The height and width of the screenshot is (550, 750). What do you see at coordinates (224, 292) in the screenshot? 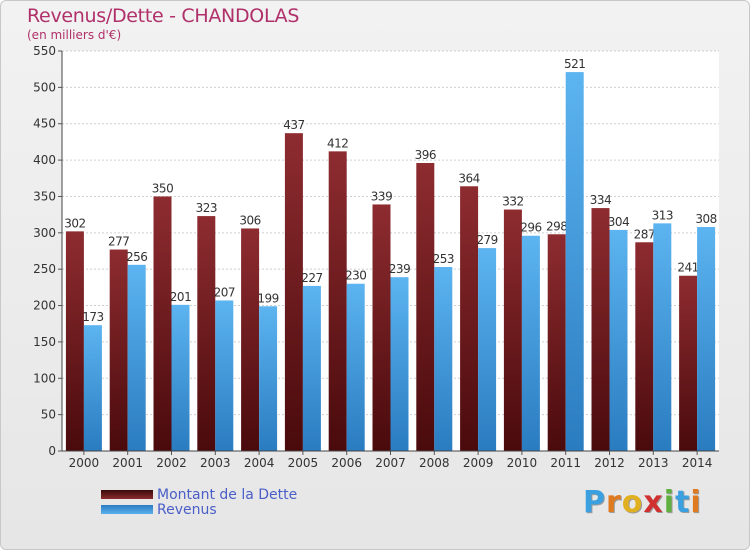
I see `data-label: 207` at bounding box center [224, 292].